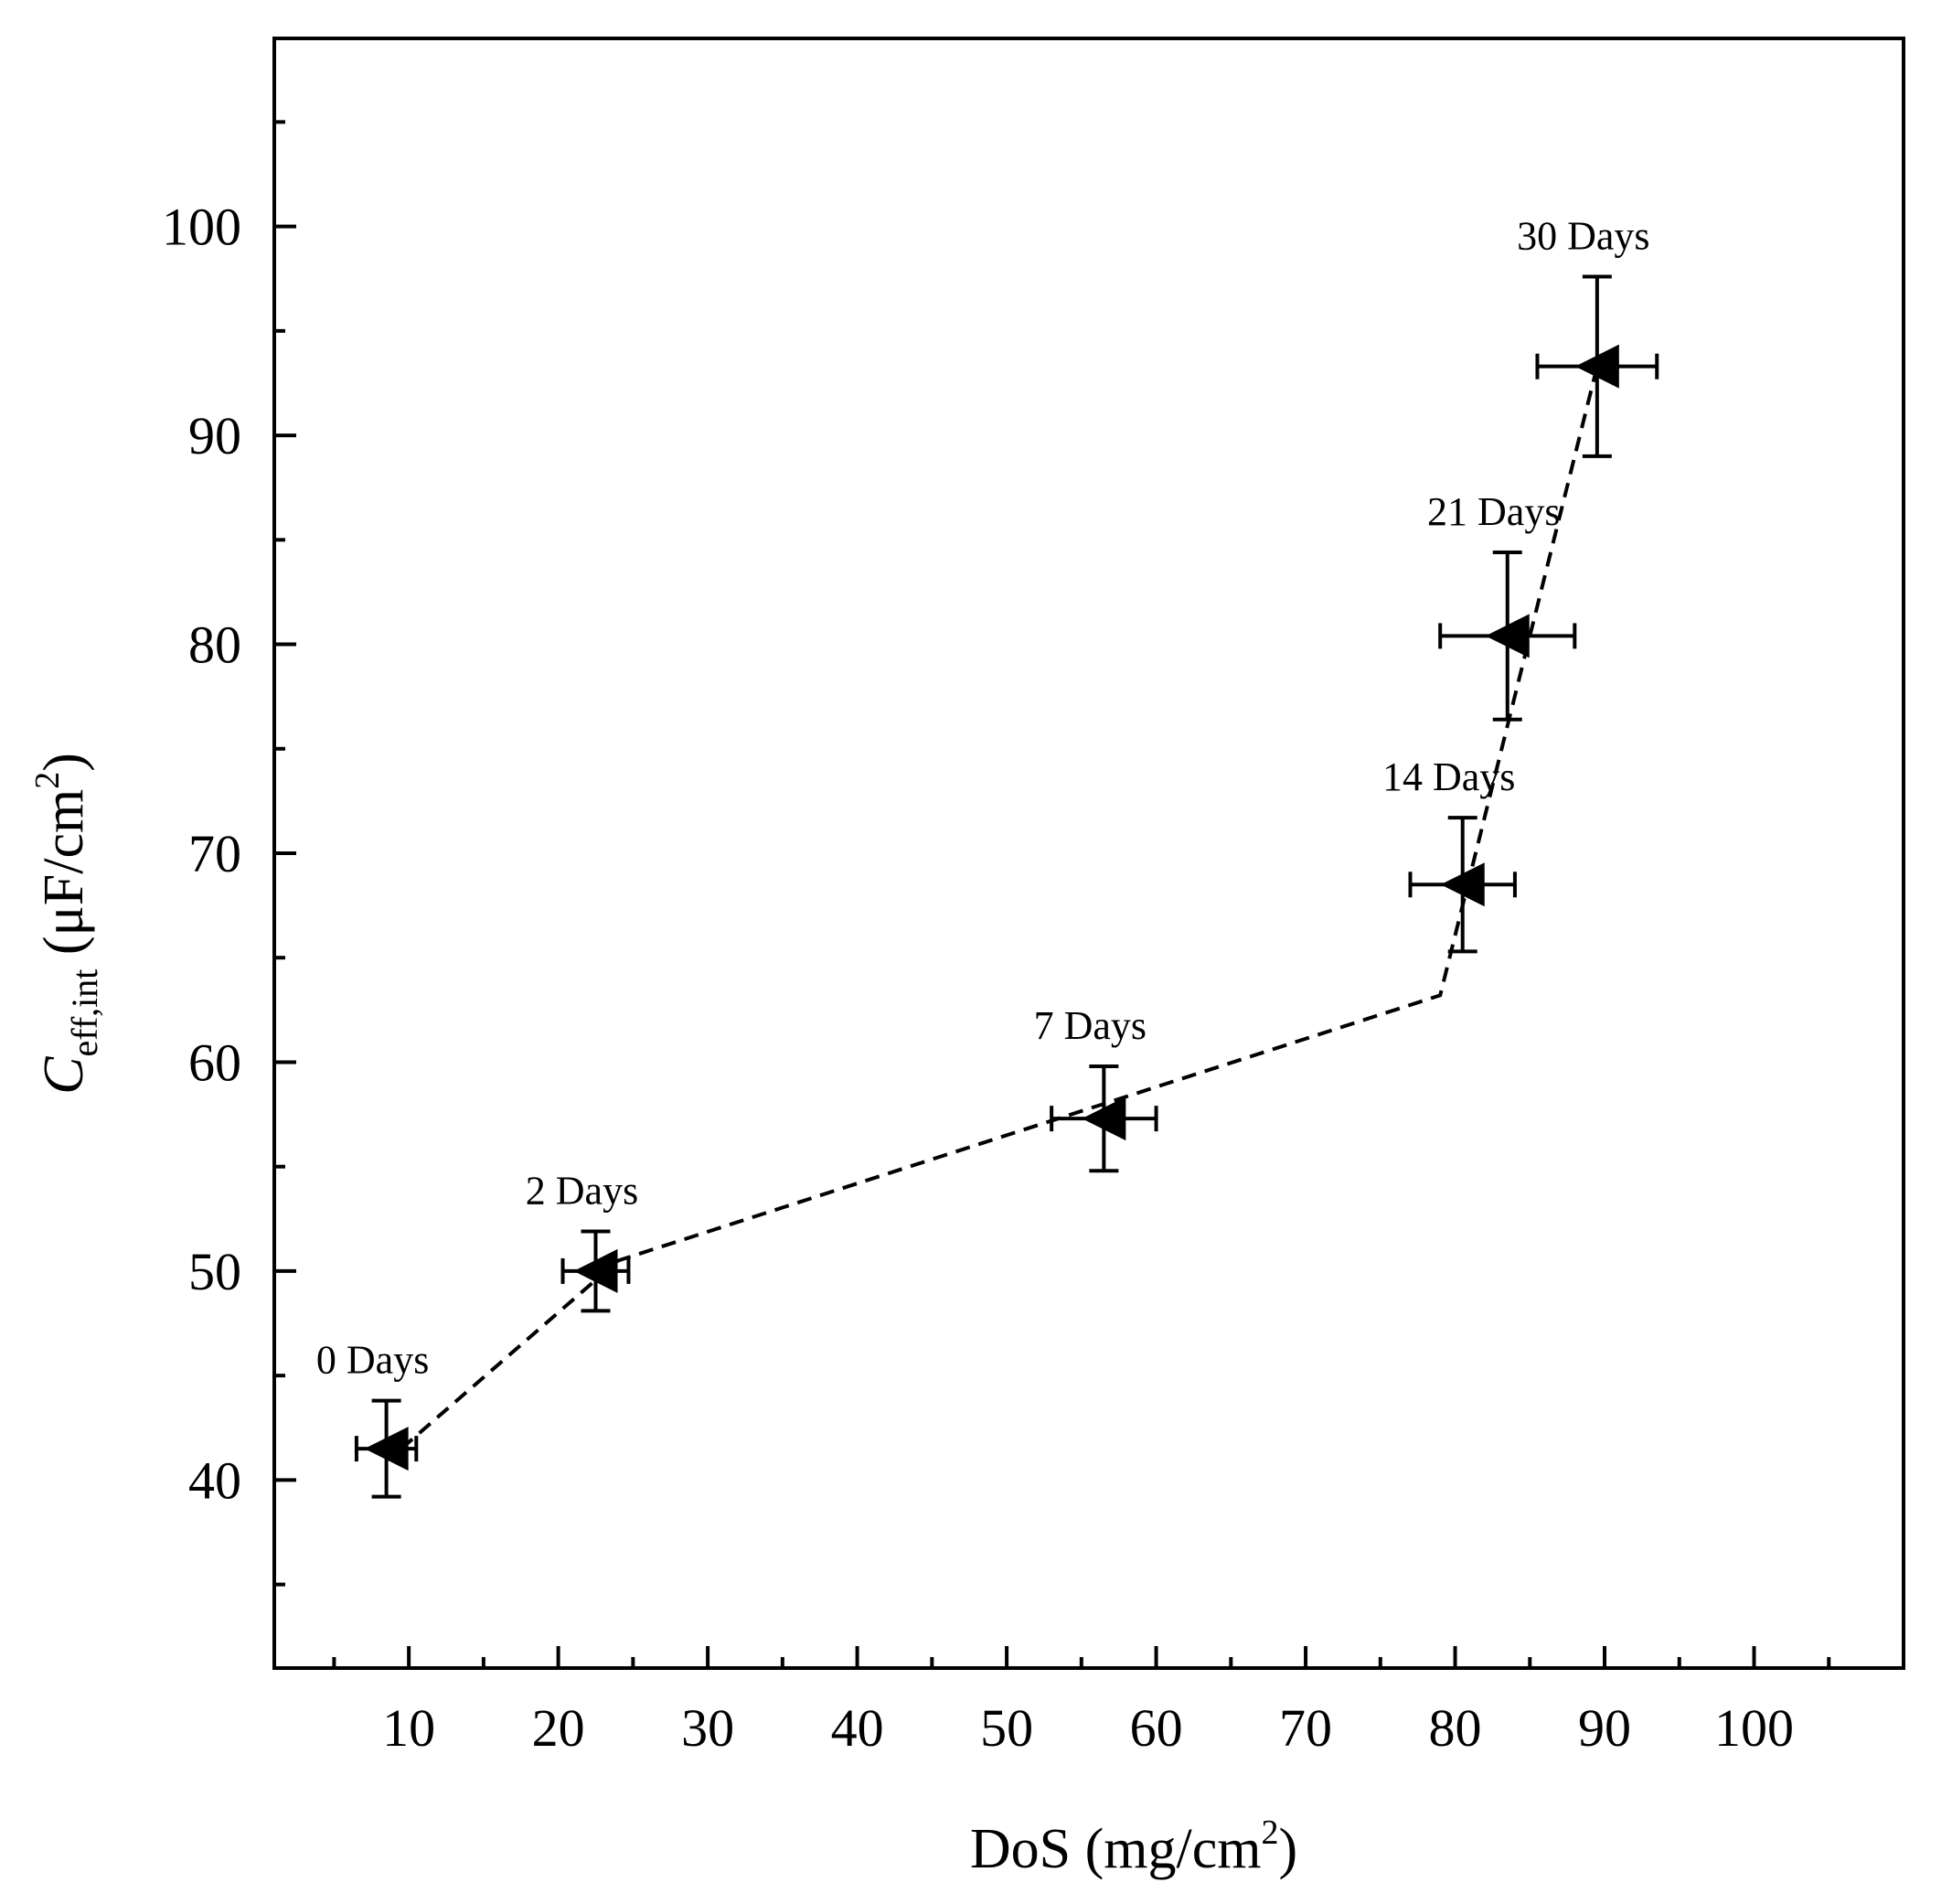 The image size is (1952, 1904). I want to click on point-label: 7 Days, so click(1090, 1025).